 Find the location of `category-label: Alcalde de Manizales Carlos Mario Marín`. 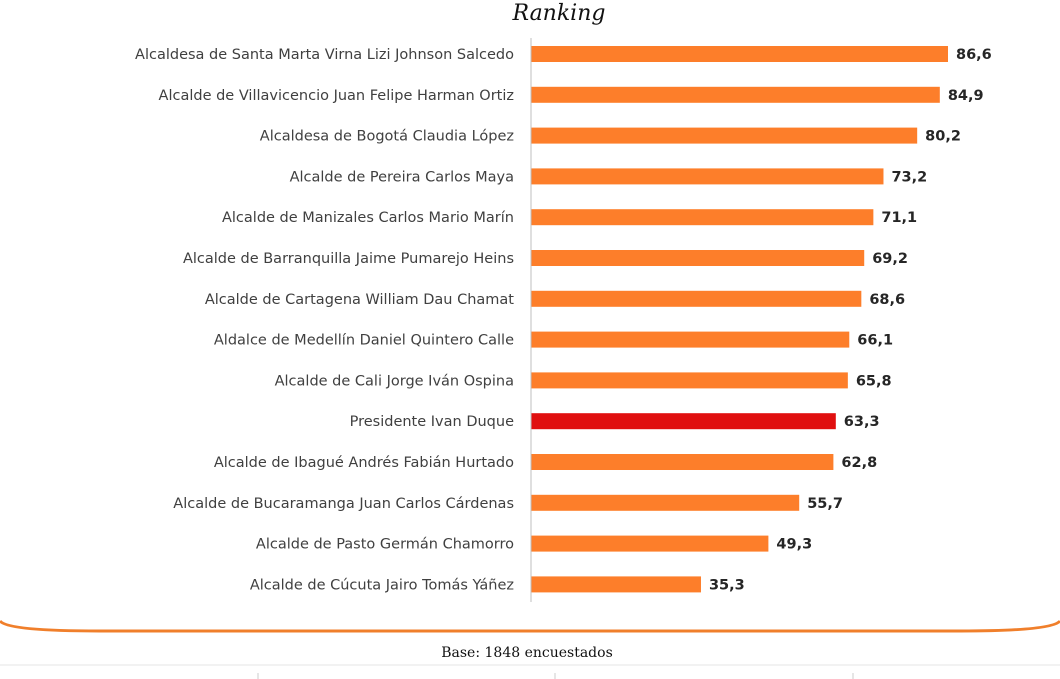

category-label: Alcalde de Manizales Carlos Mario Marín is located at coordinates (368, 218).